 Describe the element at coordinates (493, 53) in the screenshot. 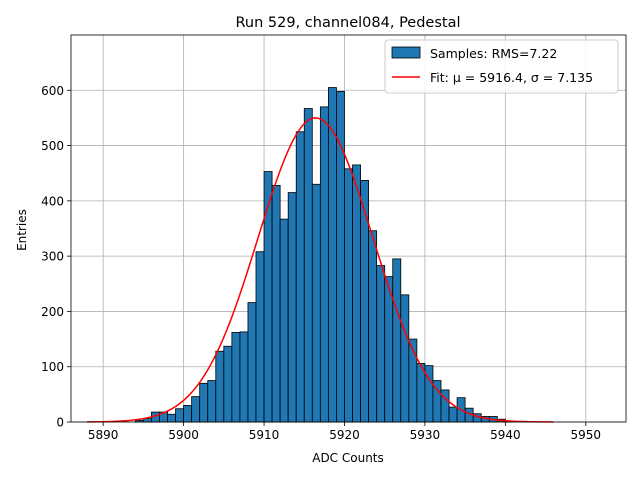

I see `legend-label-samples: Samples: RMS=7.22` at that location.